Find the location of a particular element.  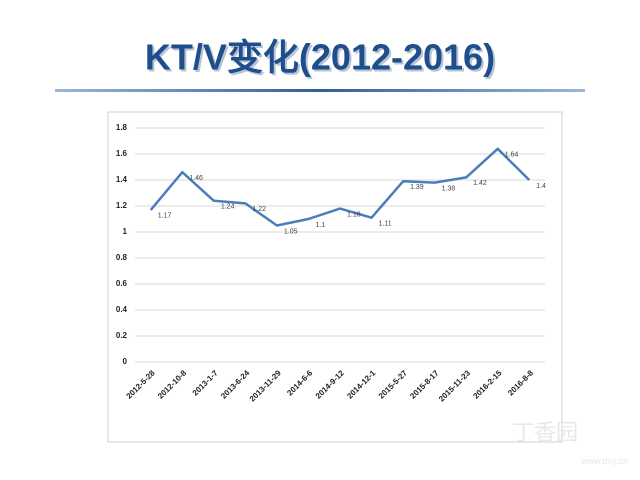

title-rule is located at coordinates (320, 90).